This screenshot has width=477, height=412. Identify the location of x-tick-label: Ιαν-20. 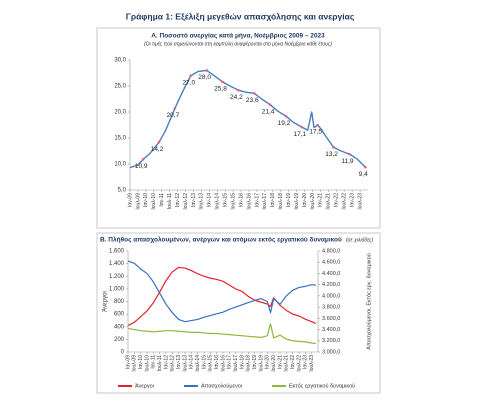
(268, 362).